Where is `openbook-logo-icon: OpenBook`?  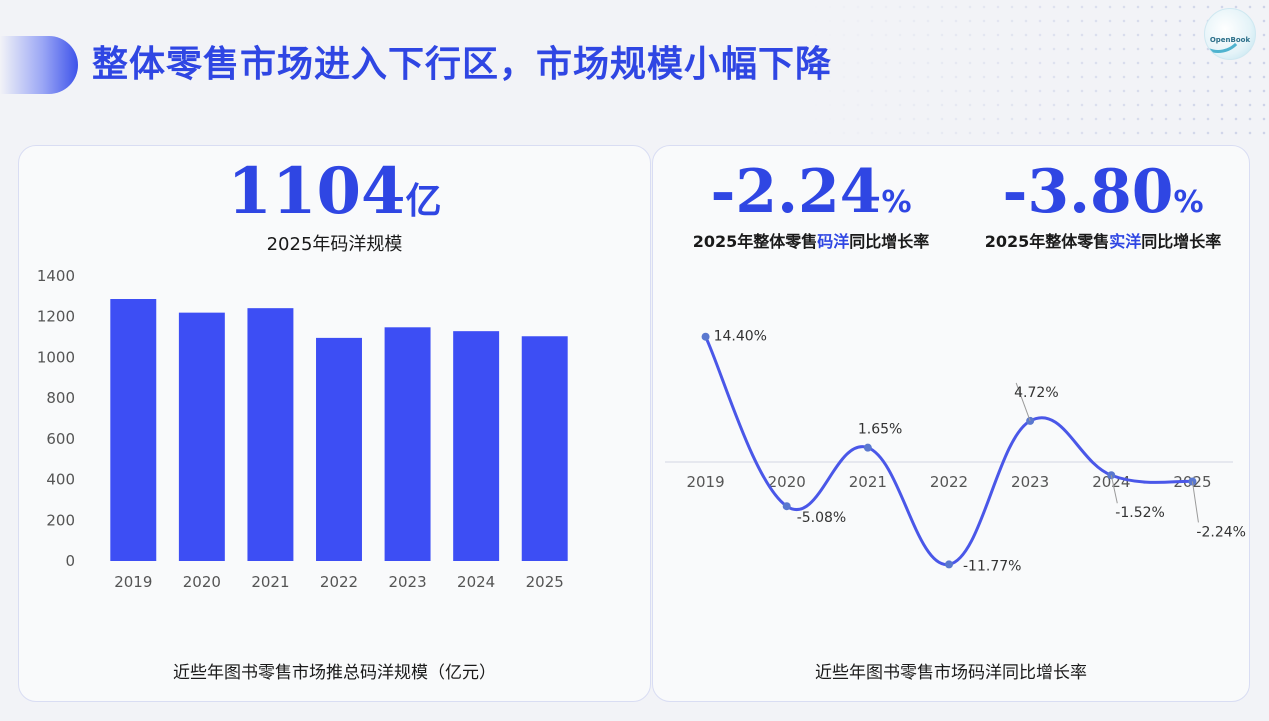
openbook-logo-icon: OpenBook is located at coordinates (1230, 34).